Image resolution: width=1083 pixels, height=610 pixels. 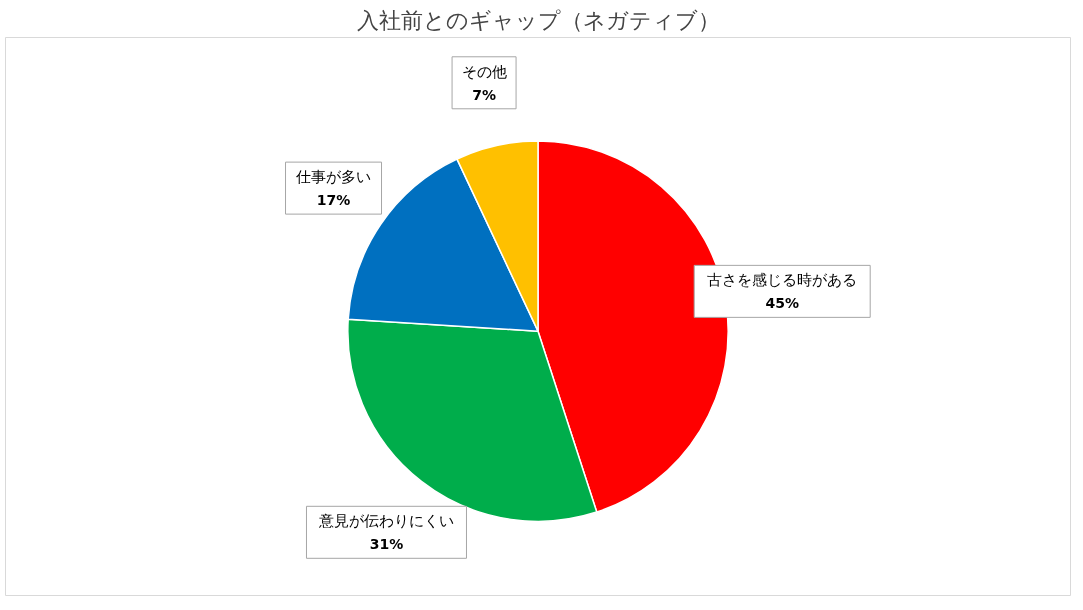 What do you see at coordinates (484, 94) in the screenshot?
I see `data-label: 7%` at bounding box center [484, 94].